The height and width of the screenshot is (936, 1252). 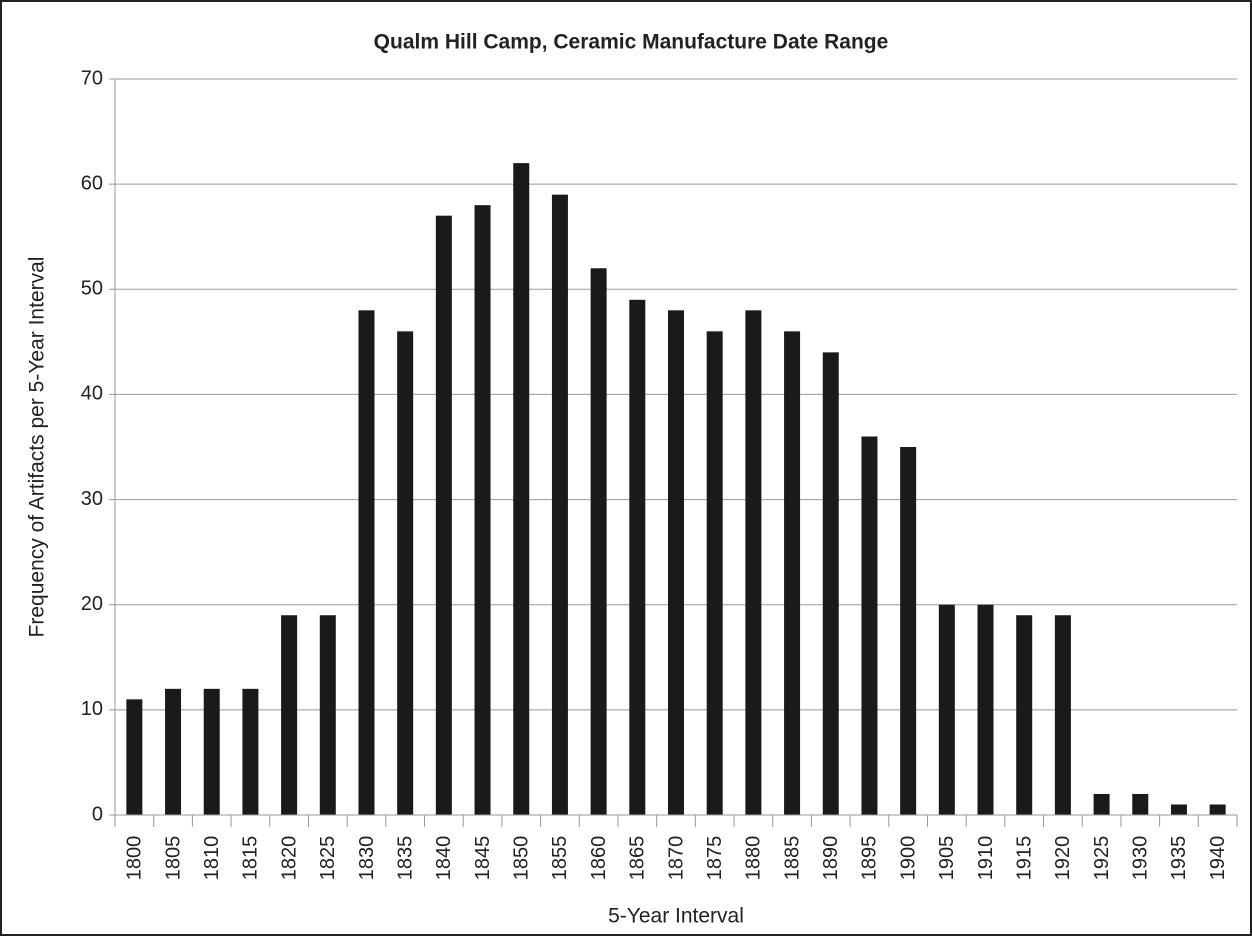 What do you see at coordinates (831, 858) in the screenshot?
I see `x-tick-label: 1890` at bounding box center [831, 858].